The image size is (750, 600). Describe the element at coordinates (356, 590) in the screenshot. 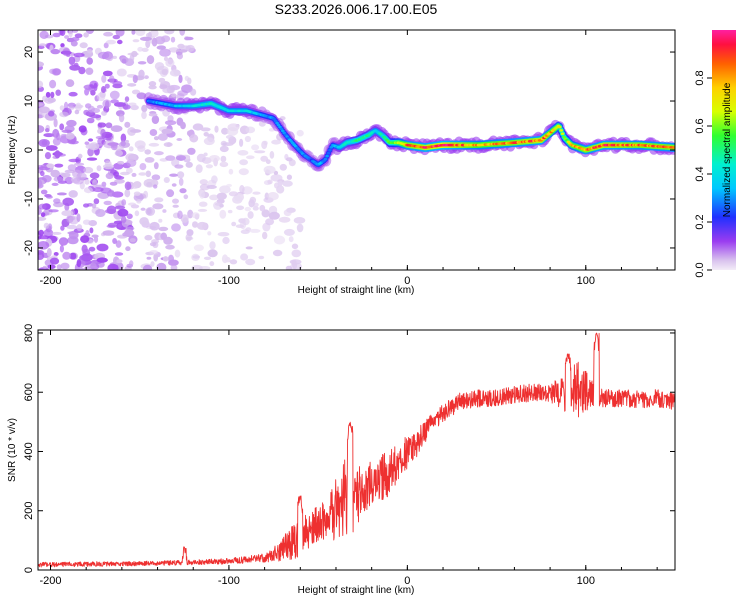

I see `snr-x-label: Height of straight line (km)` at that location.